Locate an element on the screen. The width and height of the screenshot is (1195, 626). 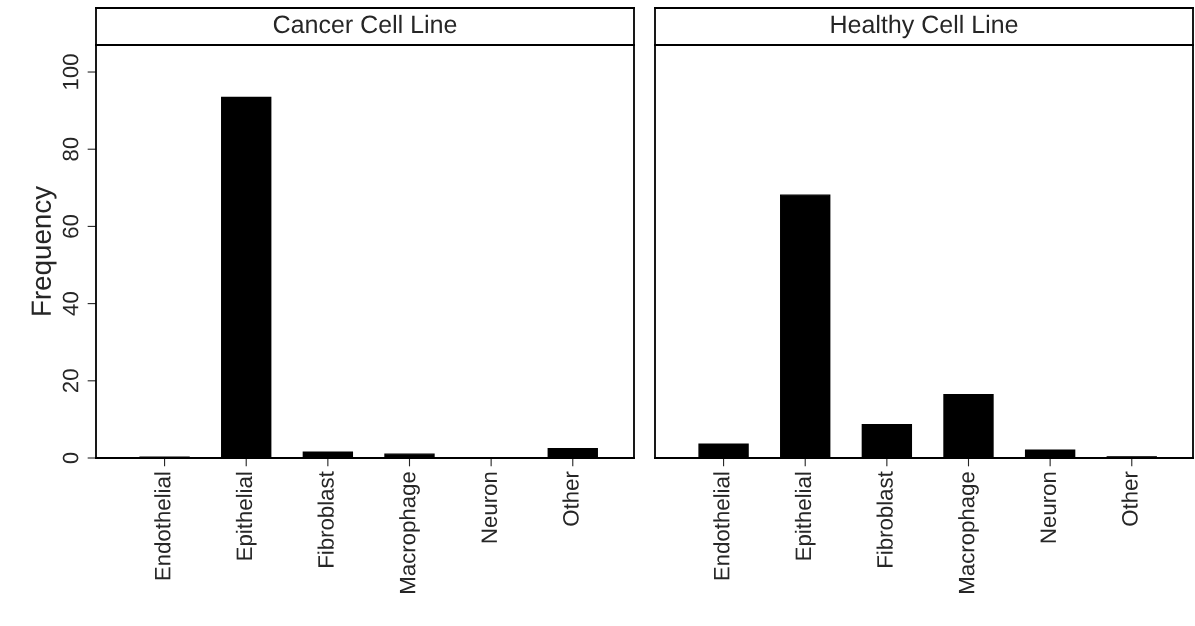
chart-title: Cancer Cell Line is located at coordinates (365, 24).